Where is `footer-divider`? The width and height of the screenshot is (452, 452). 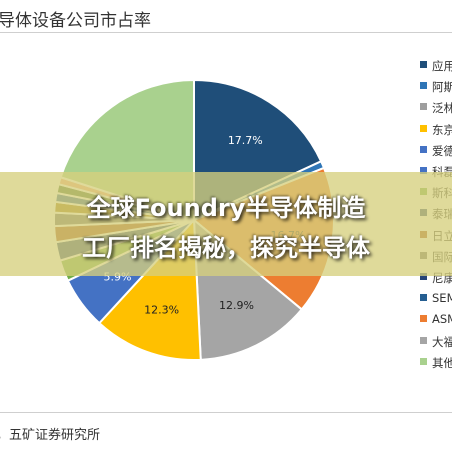 footer-divider is located at coordinates (226, 412).